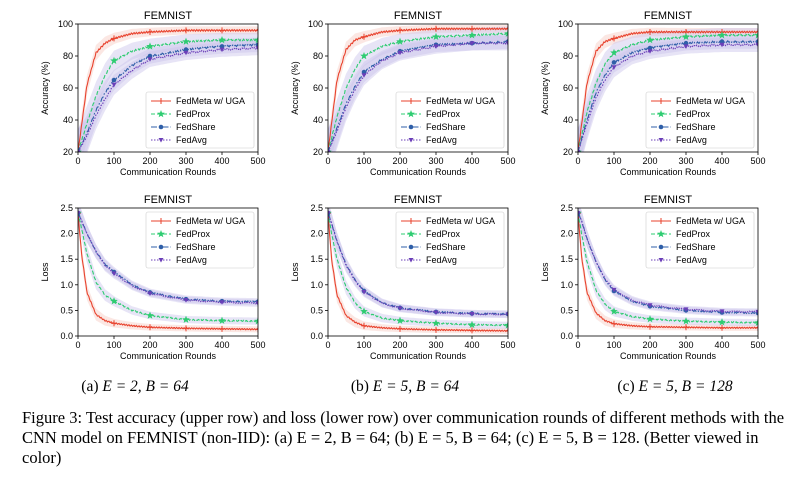 Image resolution: width=810 pixels, height=484 pixels. I want to click on subcaption-a: (a) E = 2, B = 64, so click(135, 386).